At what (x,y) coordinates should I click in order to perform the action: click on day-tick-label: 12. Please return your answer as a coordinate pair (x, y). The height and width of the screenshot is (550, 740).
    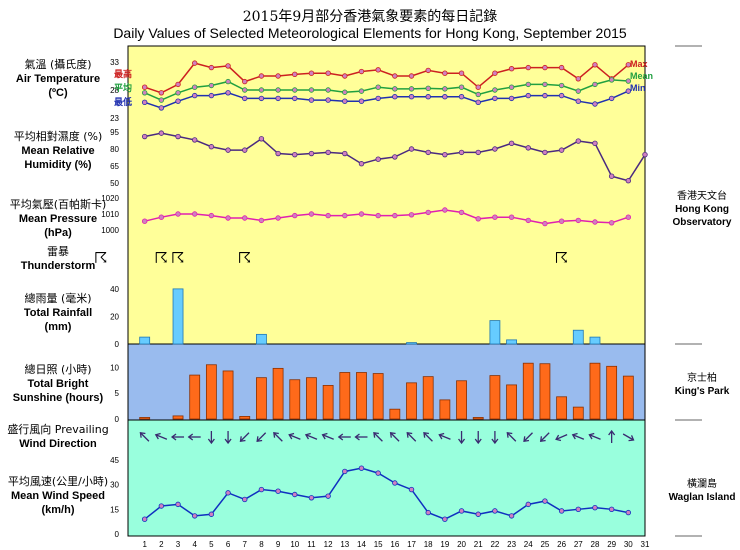
    Looking at the image, I should click on (328, 544).